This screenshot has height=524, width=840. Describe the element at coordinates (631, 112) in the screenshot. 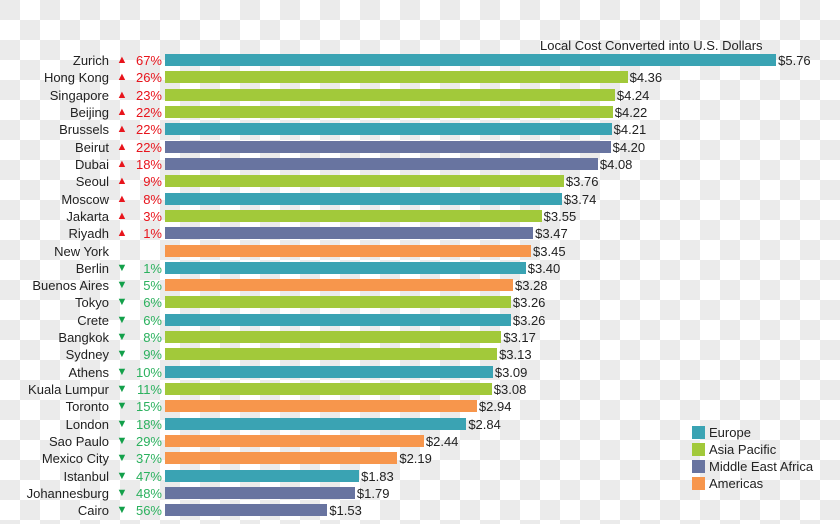

I see `value-label: $4.22` at that location.